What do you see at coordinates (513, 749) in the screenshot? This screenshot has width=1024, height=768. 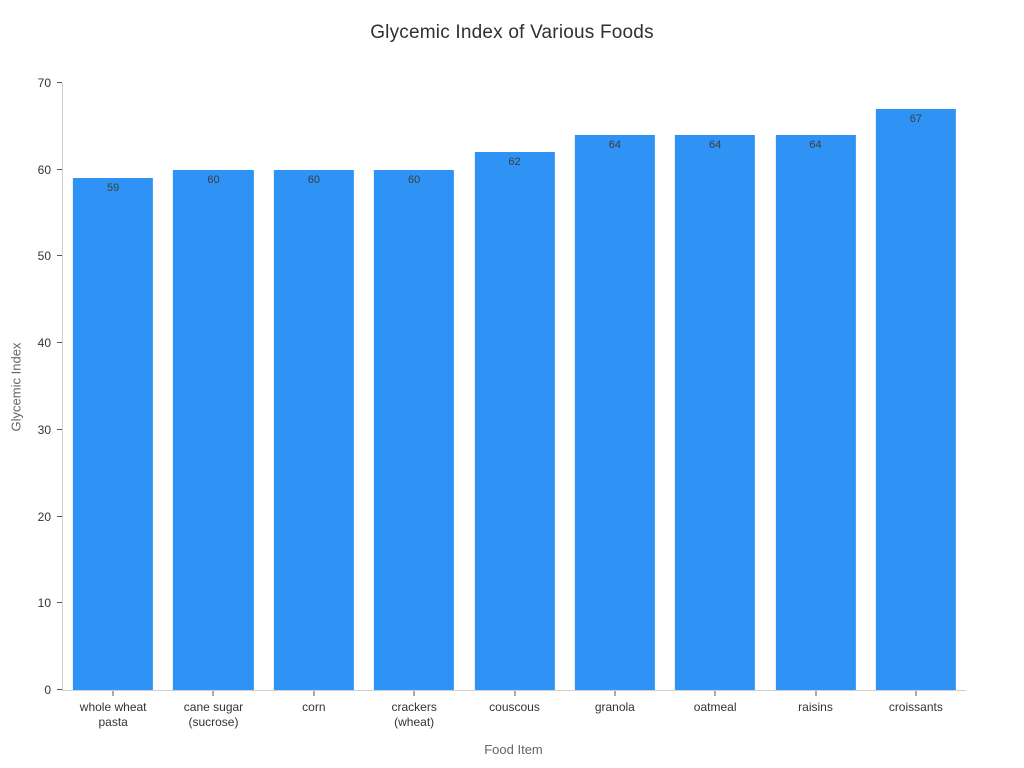 I see `x-axis-title: Food Item` at bounding box center [513, 749].